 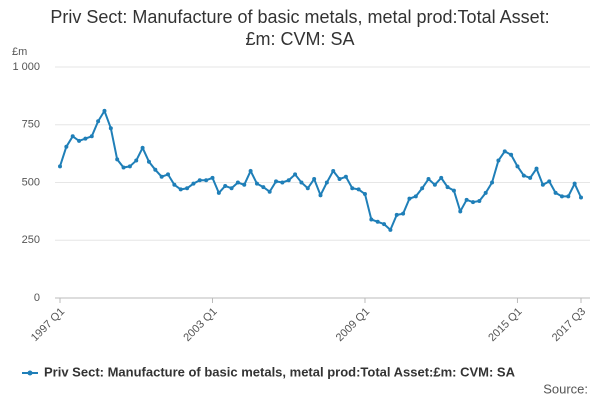 I want to click on x-tick-label: 2017 Q3, so click(x=569, y=325).